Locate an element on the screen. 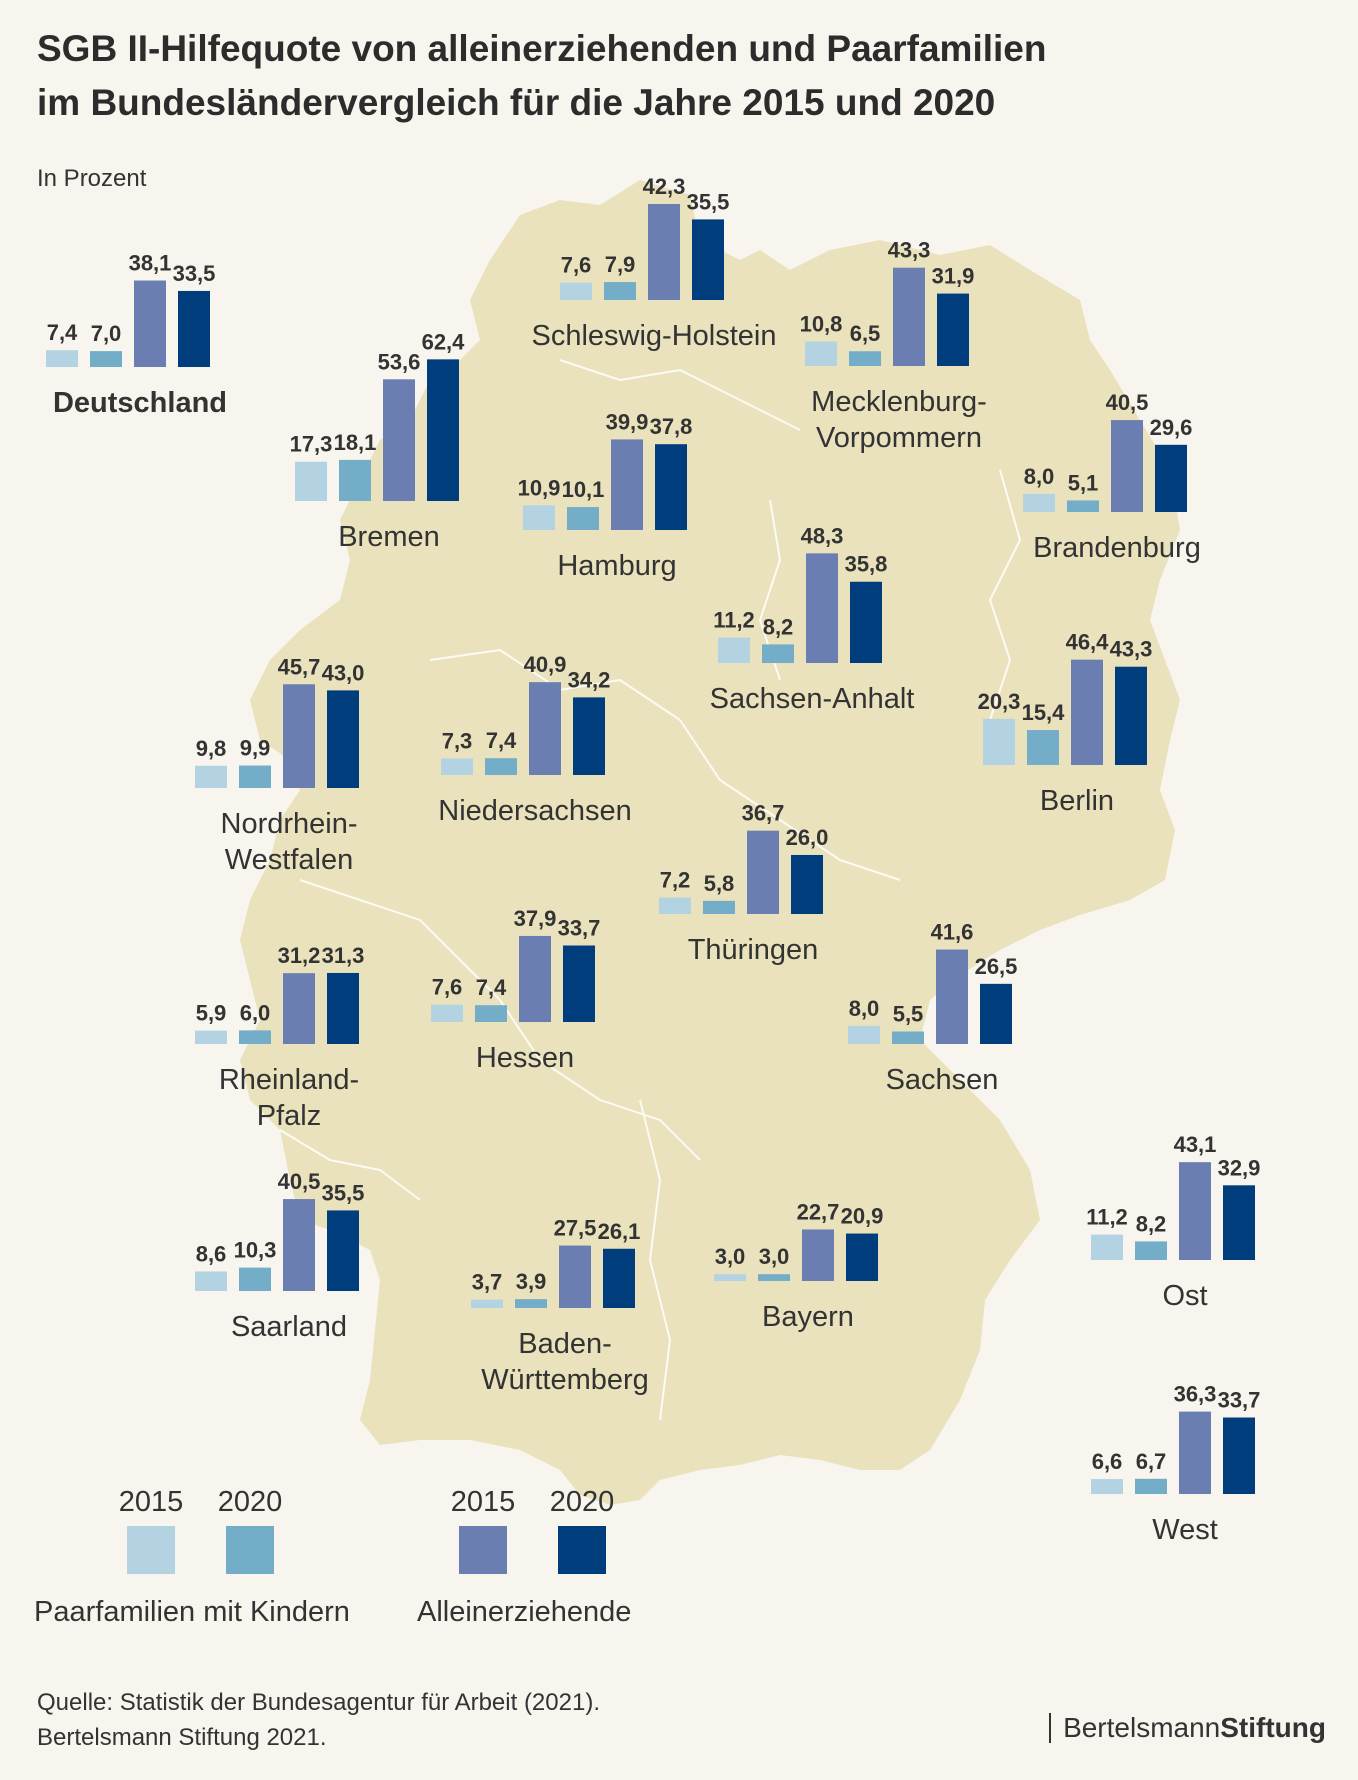 The width and height of the screenshot is (1358, 1780). region-brandenburg: 8,0 5,1 40,529,6 Brandenburg is located at coordinates (1112, 477).